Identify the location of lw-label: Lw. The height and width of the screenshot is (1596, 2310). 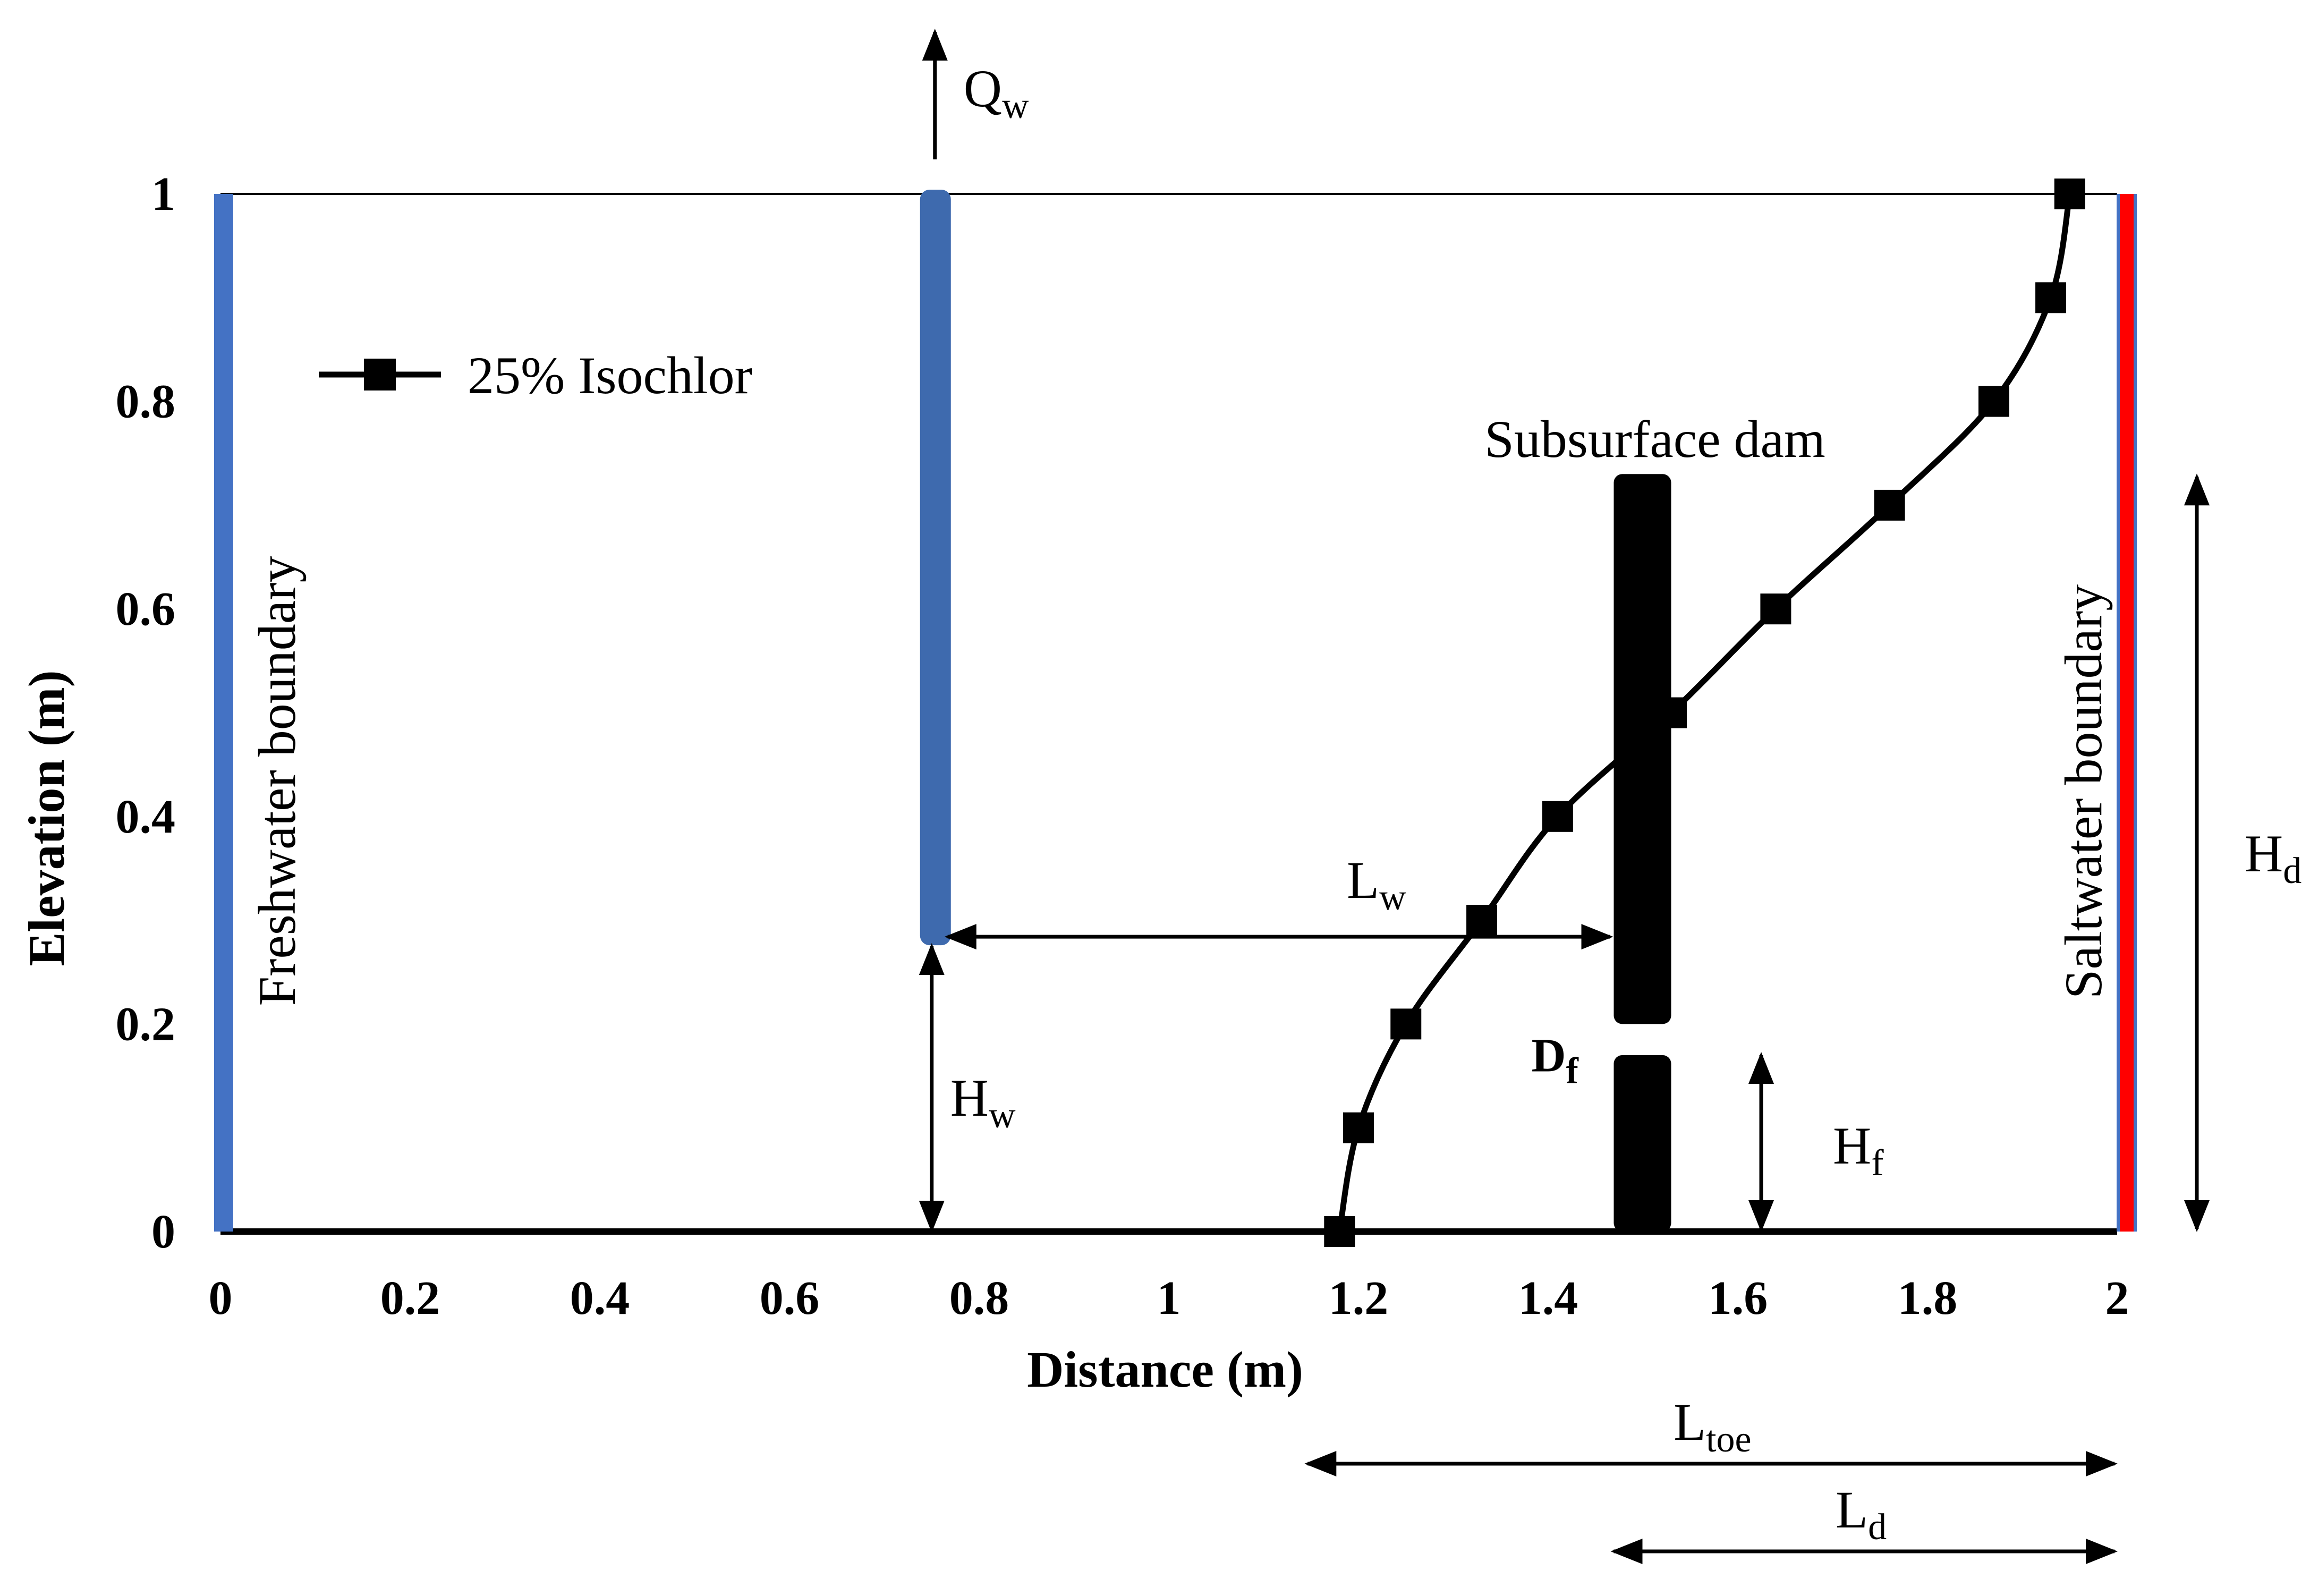
(1376, 884).